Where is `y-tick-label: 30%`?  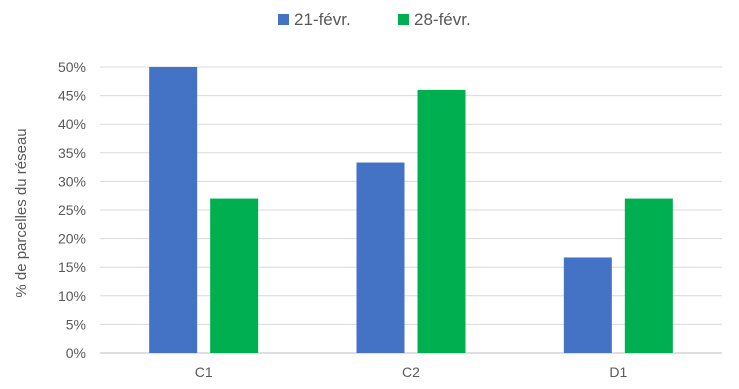 y-tick-label: 30% is located at coordinates (72, 181).